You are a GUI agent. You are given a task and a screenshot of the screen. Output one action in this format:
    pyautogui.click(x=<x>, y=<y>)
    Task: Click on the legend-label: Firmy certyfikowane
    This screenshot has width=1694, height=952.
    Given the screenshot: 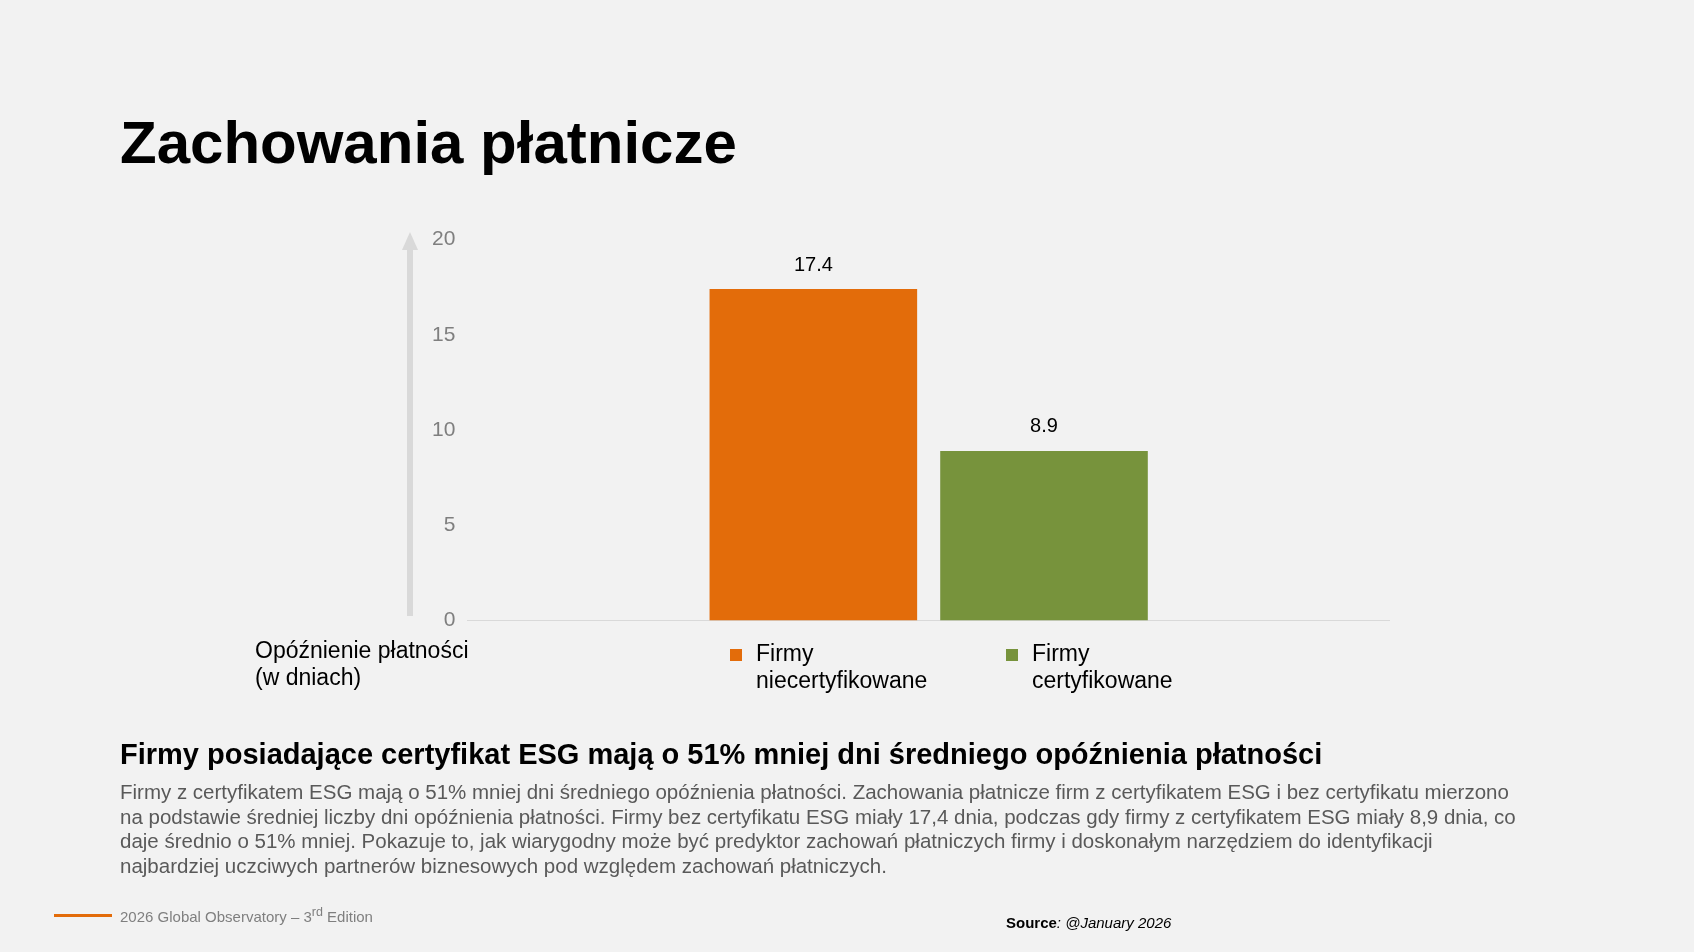 What is the action you would take?
    pyautogui.click(x=1103, y=667)
    